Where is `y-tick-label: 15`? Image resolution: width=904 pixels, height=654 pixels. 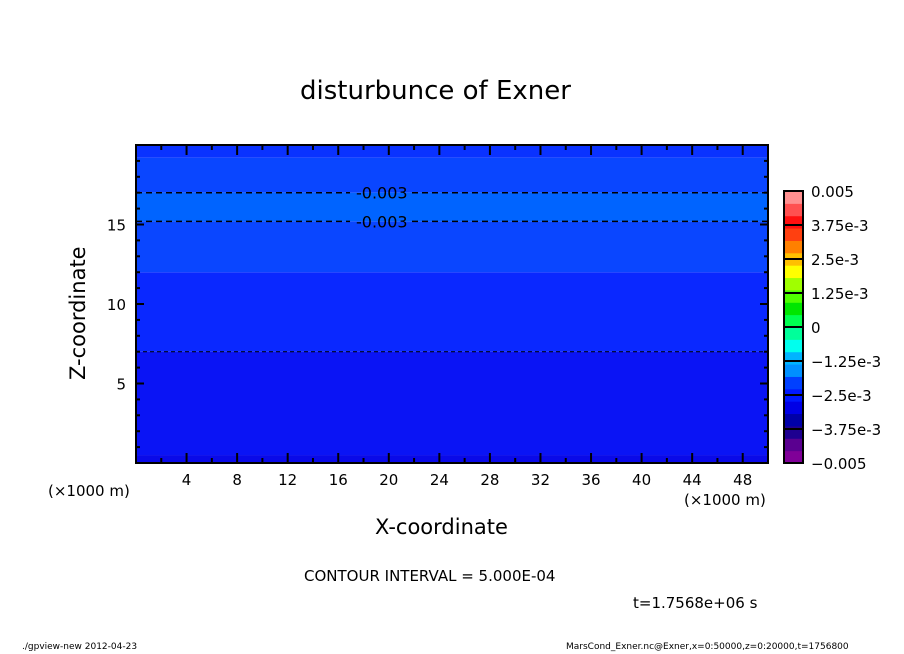 y-tick-label: 15 is located at coordinates (116, 226).